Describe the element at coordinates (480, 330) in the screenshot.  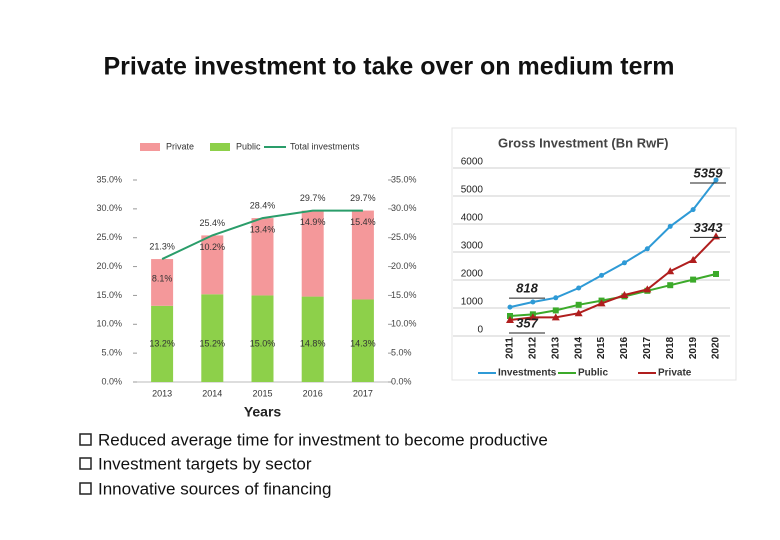
I see `y-tick-label: 0` at that location.